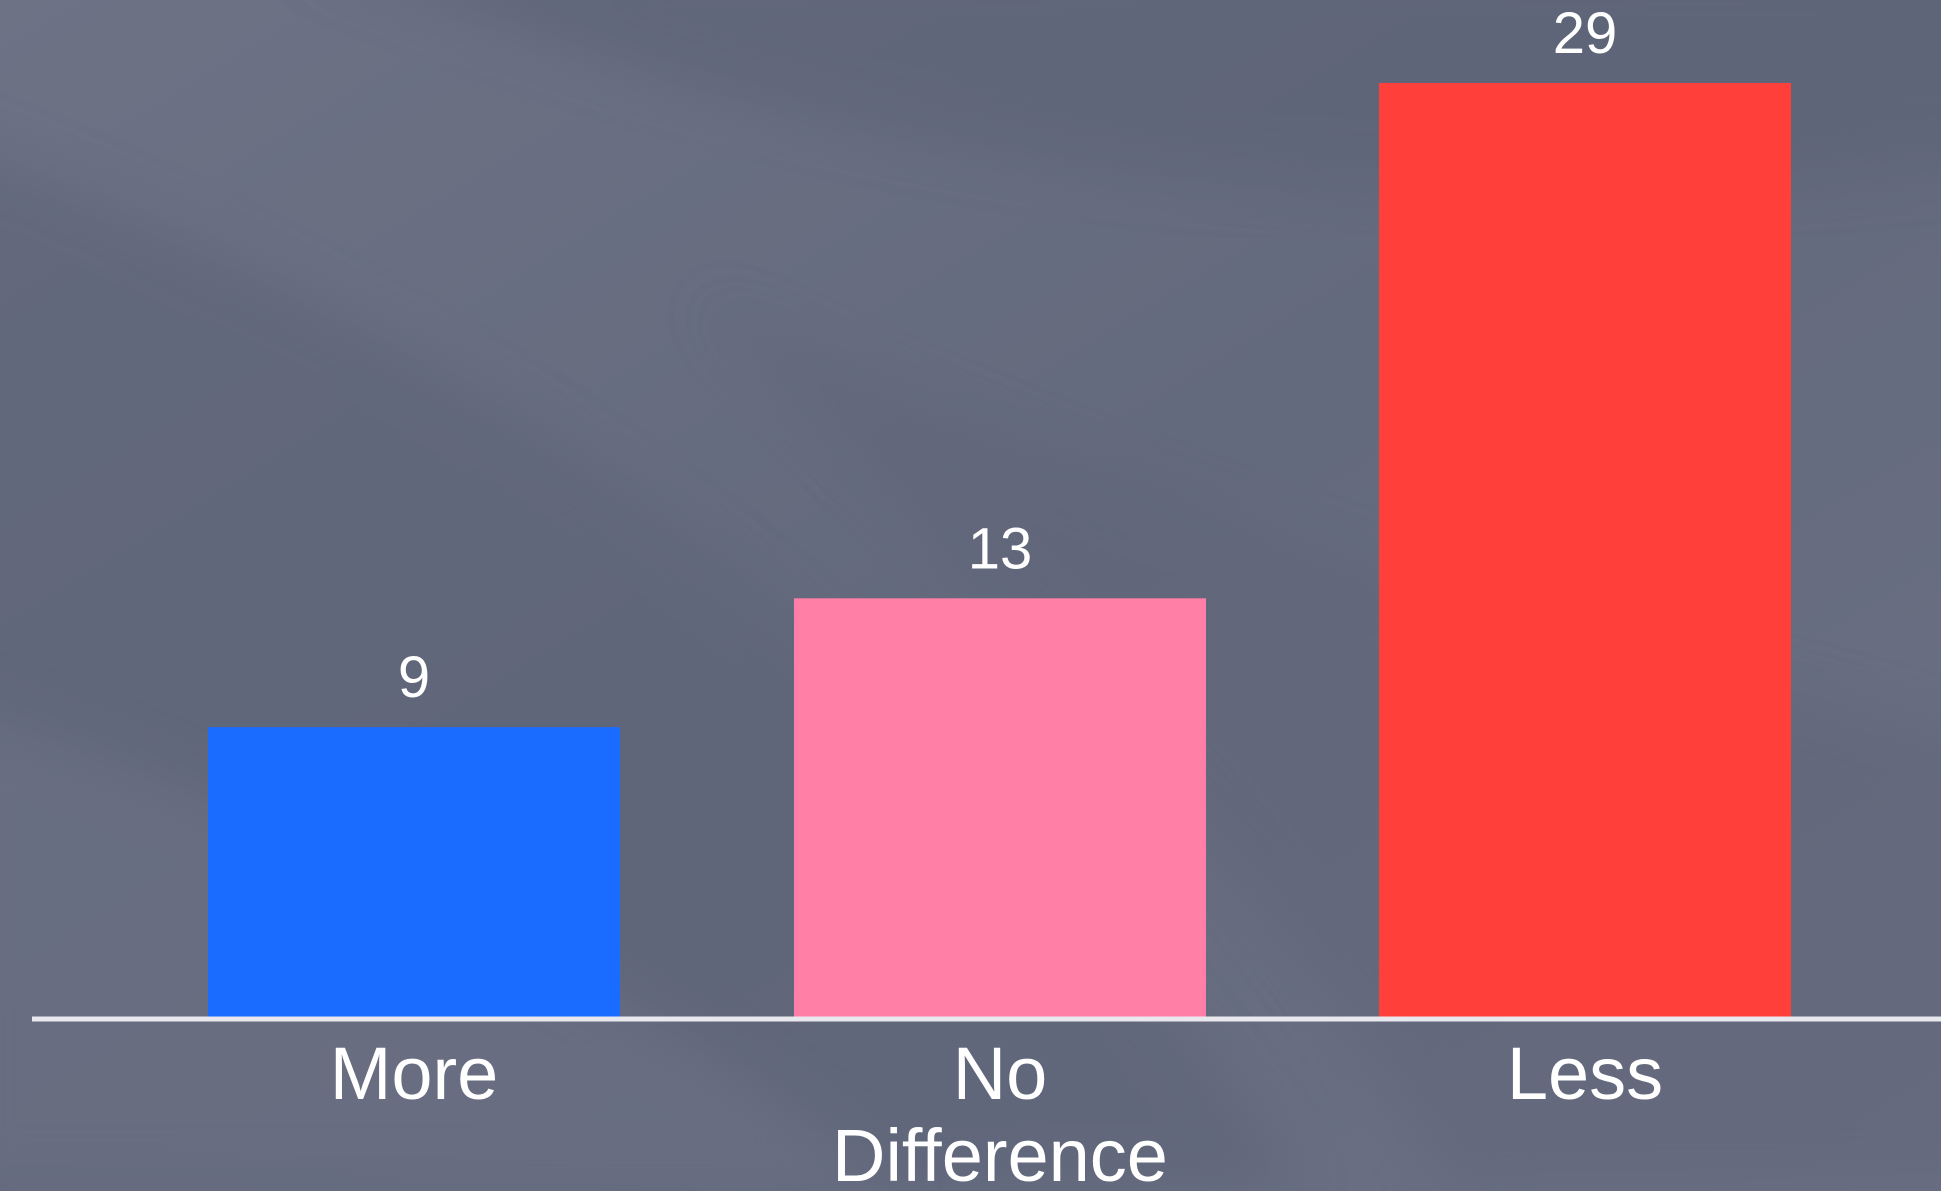  Describe the element at coordinates (1585, 33) in the screenshot. I see `bar-value-label: 29` at that location.